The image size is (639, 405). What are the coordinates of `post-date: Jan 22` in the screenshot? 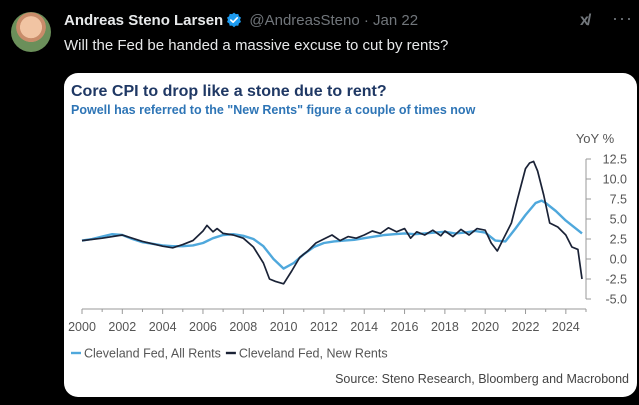 It's located at (396, 20).